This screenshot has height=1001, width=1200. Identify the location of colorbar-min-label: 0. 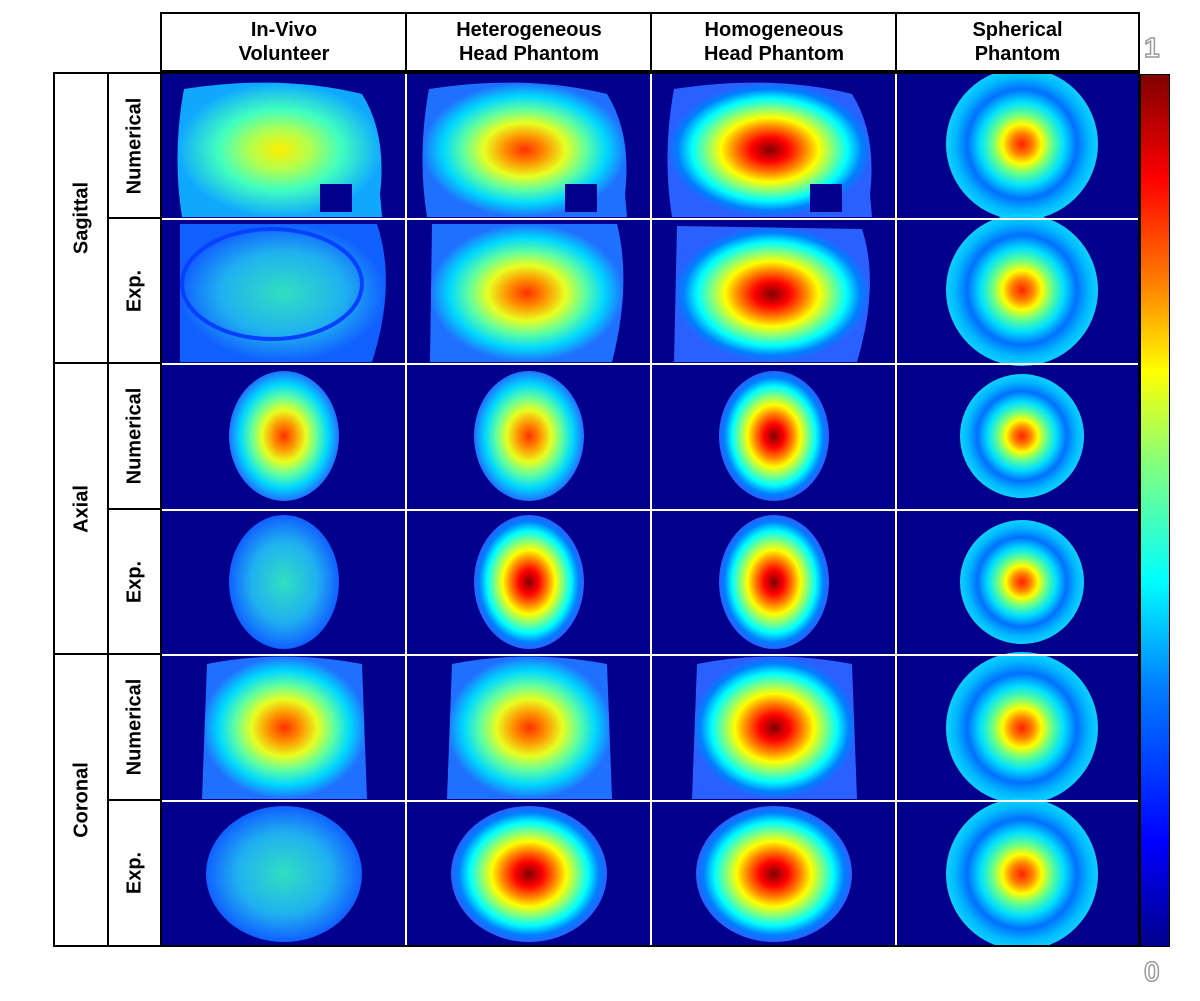
(1151, 971).